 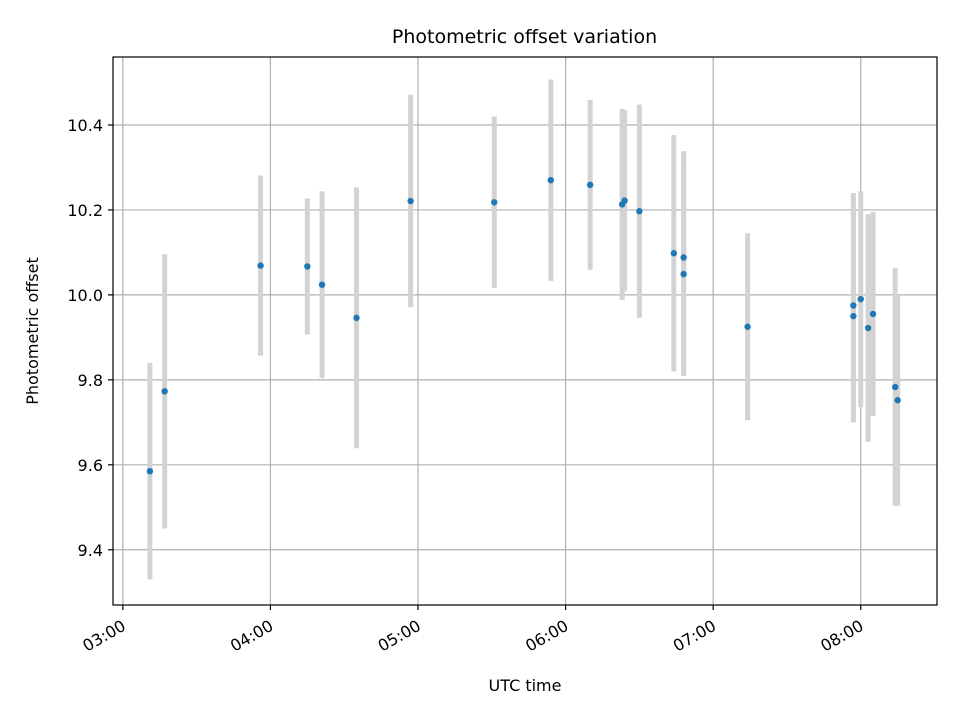 What do you see at coordinates (85, 125) in the screenshot?
I see `y-tick-label: 10.4` at bounding box center [85, 125].